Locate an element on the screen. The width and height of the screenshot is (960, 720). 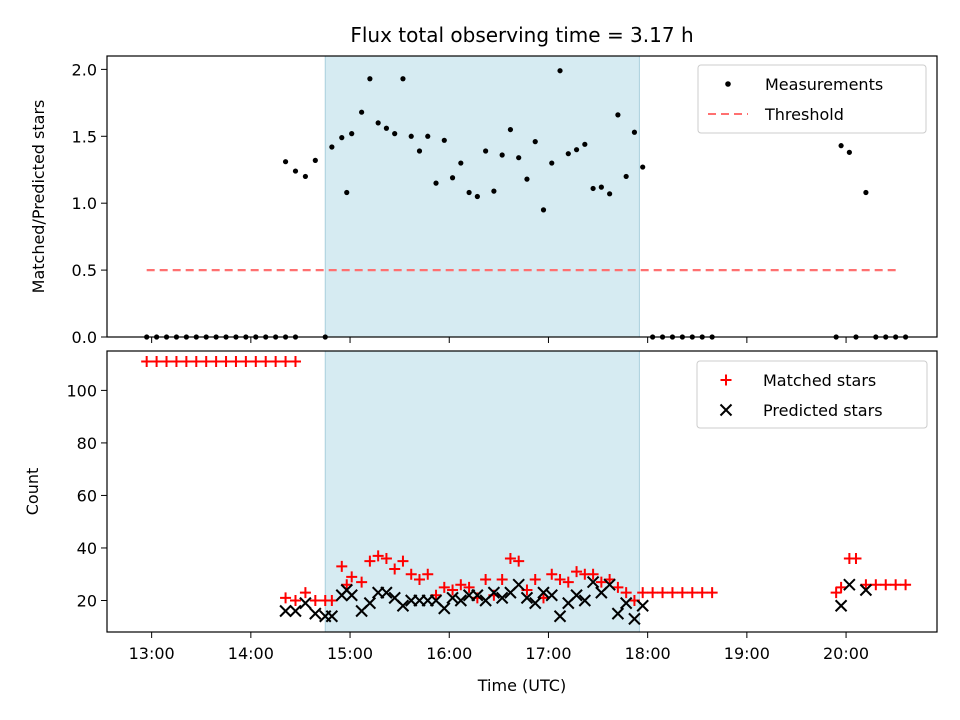
x-tick-label-7: 20:00 is located at coordinates (846, 653).